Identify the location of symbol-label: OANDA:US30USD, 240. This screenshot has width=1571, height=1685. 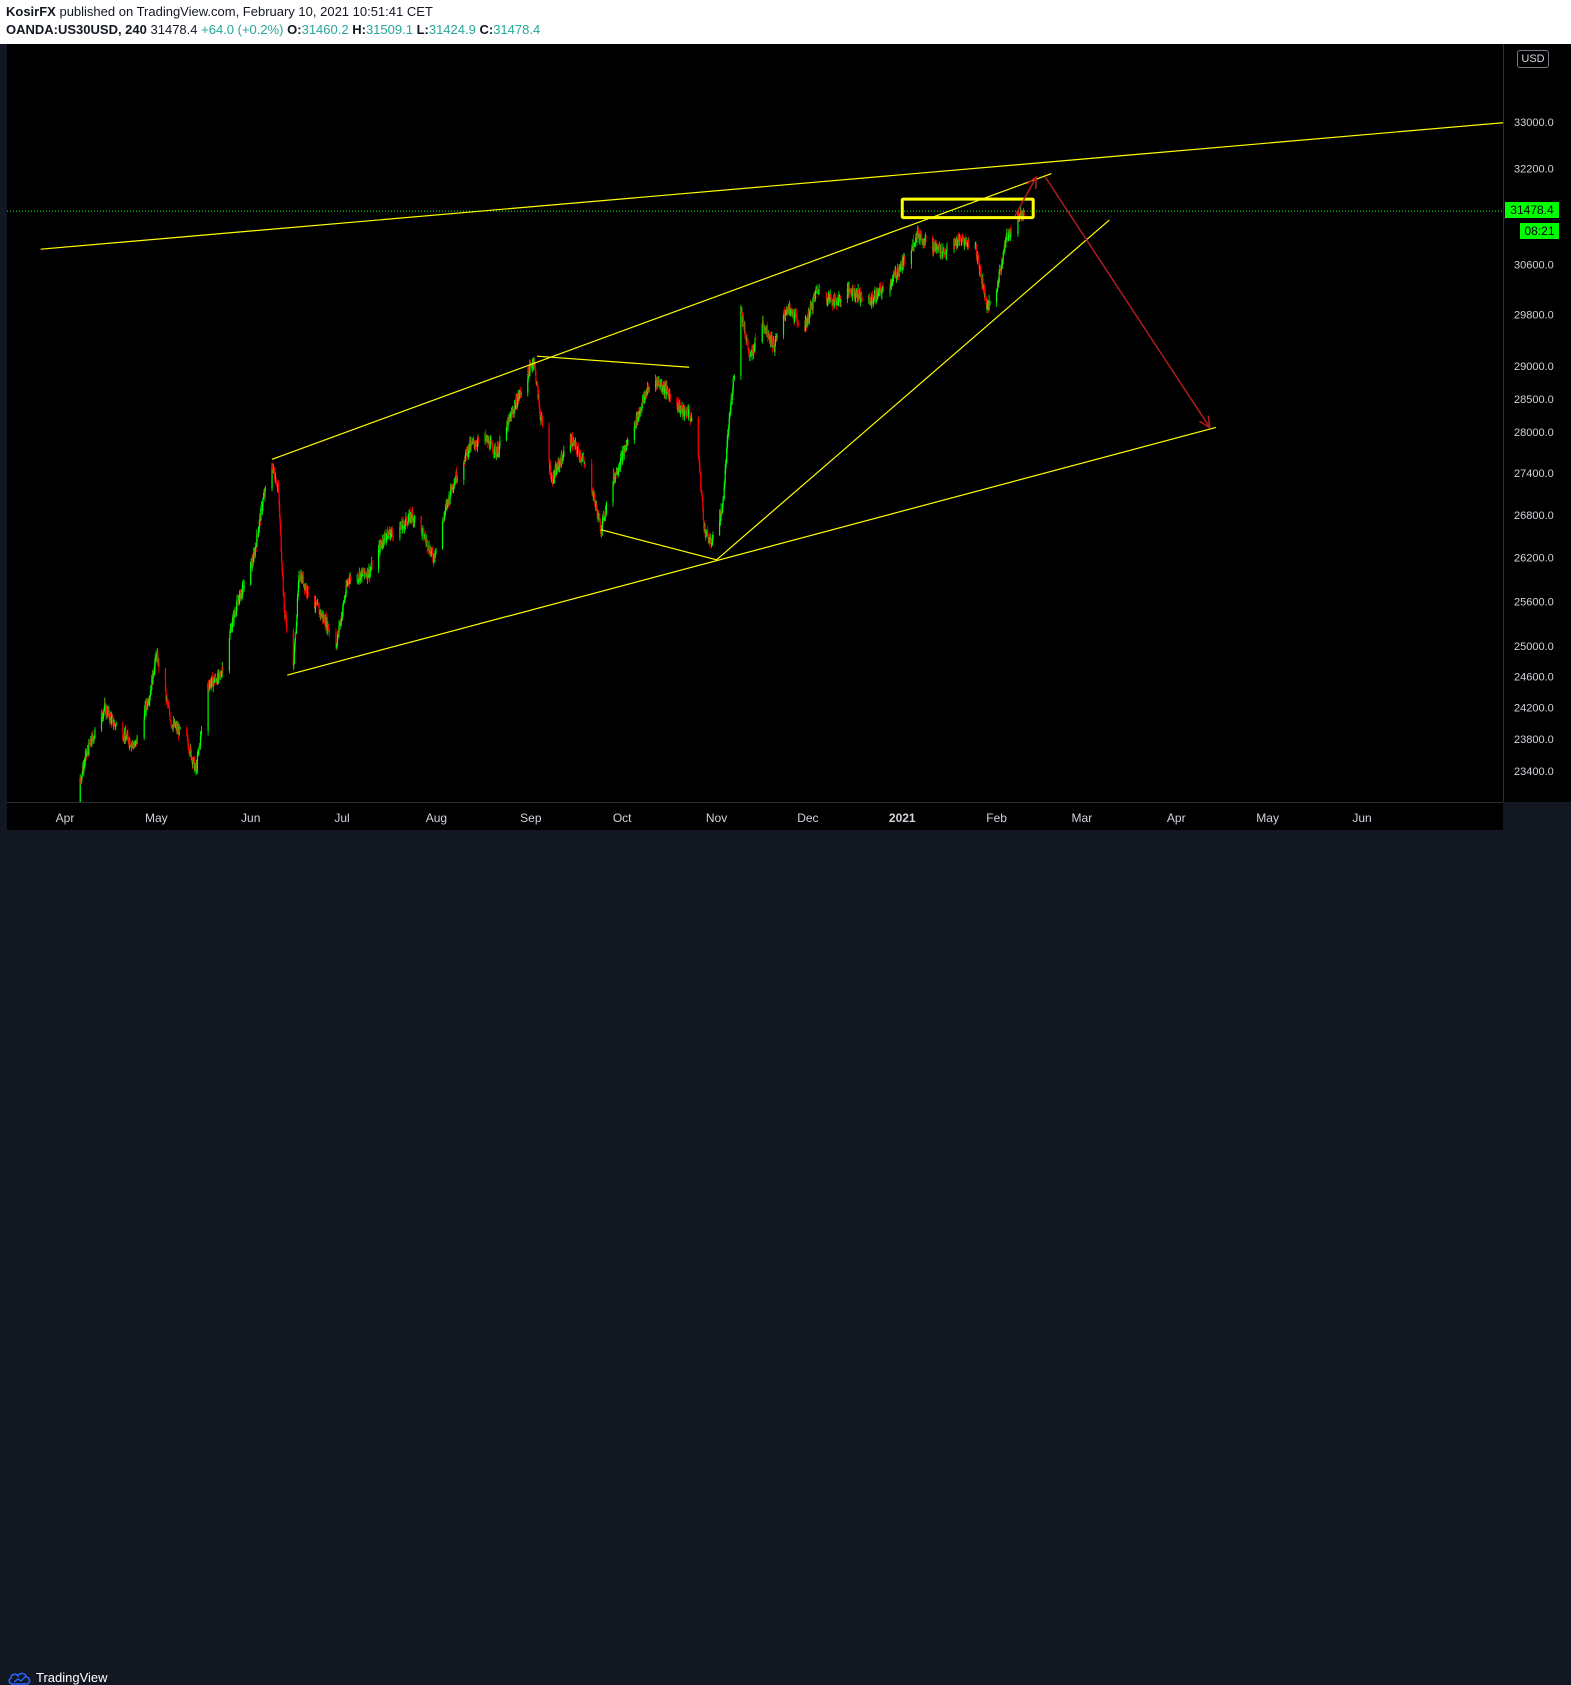
(76, 29).